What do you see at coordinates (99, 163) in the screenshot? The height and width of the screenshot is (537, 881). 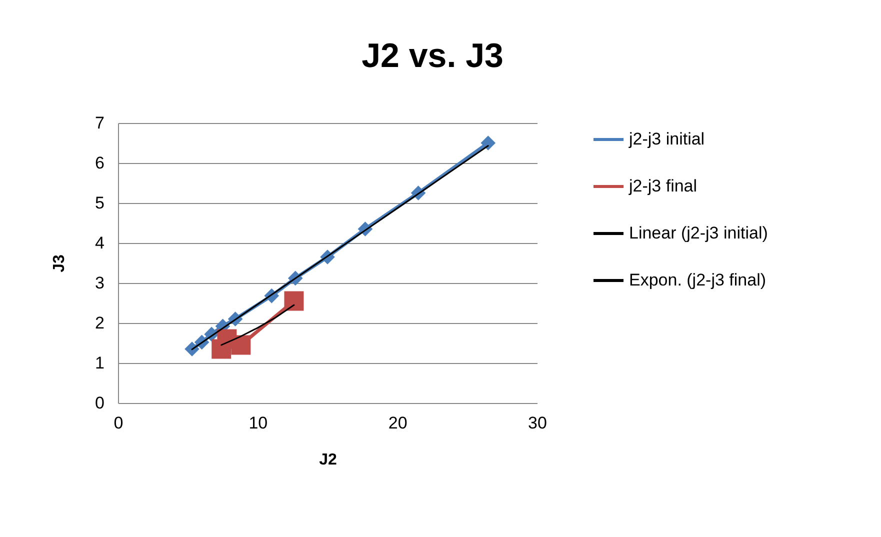 I see `y-tick-label: 6` at bounding box center [99, 163].